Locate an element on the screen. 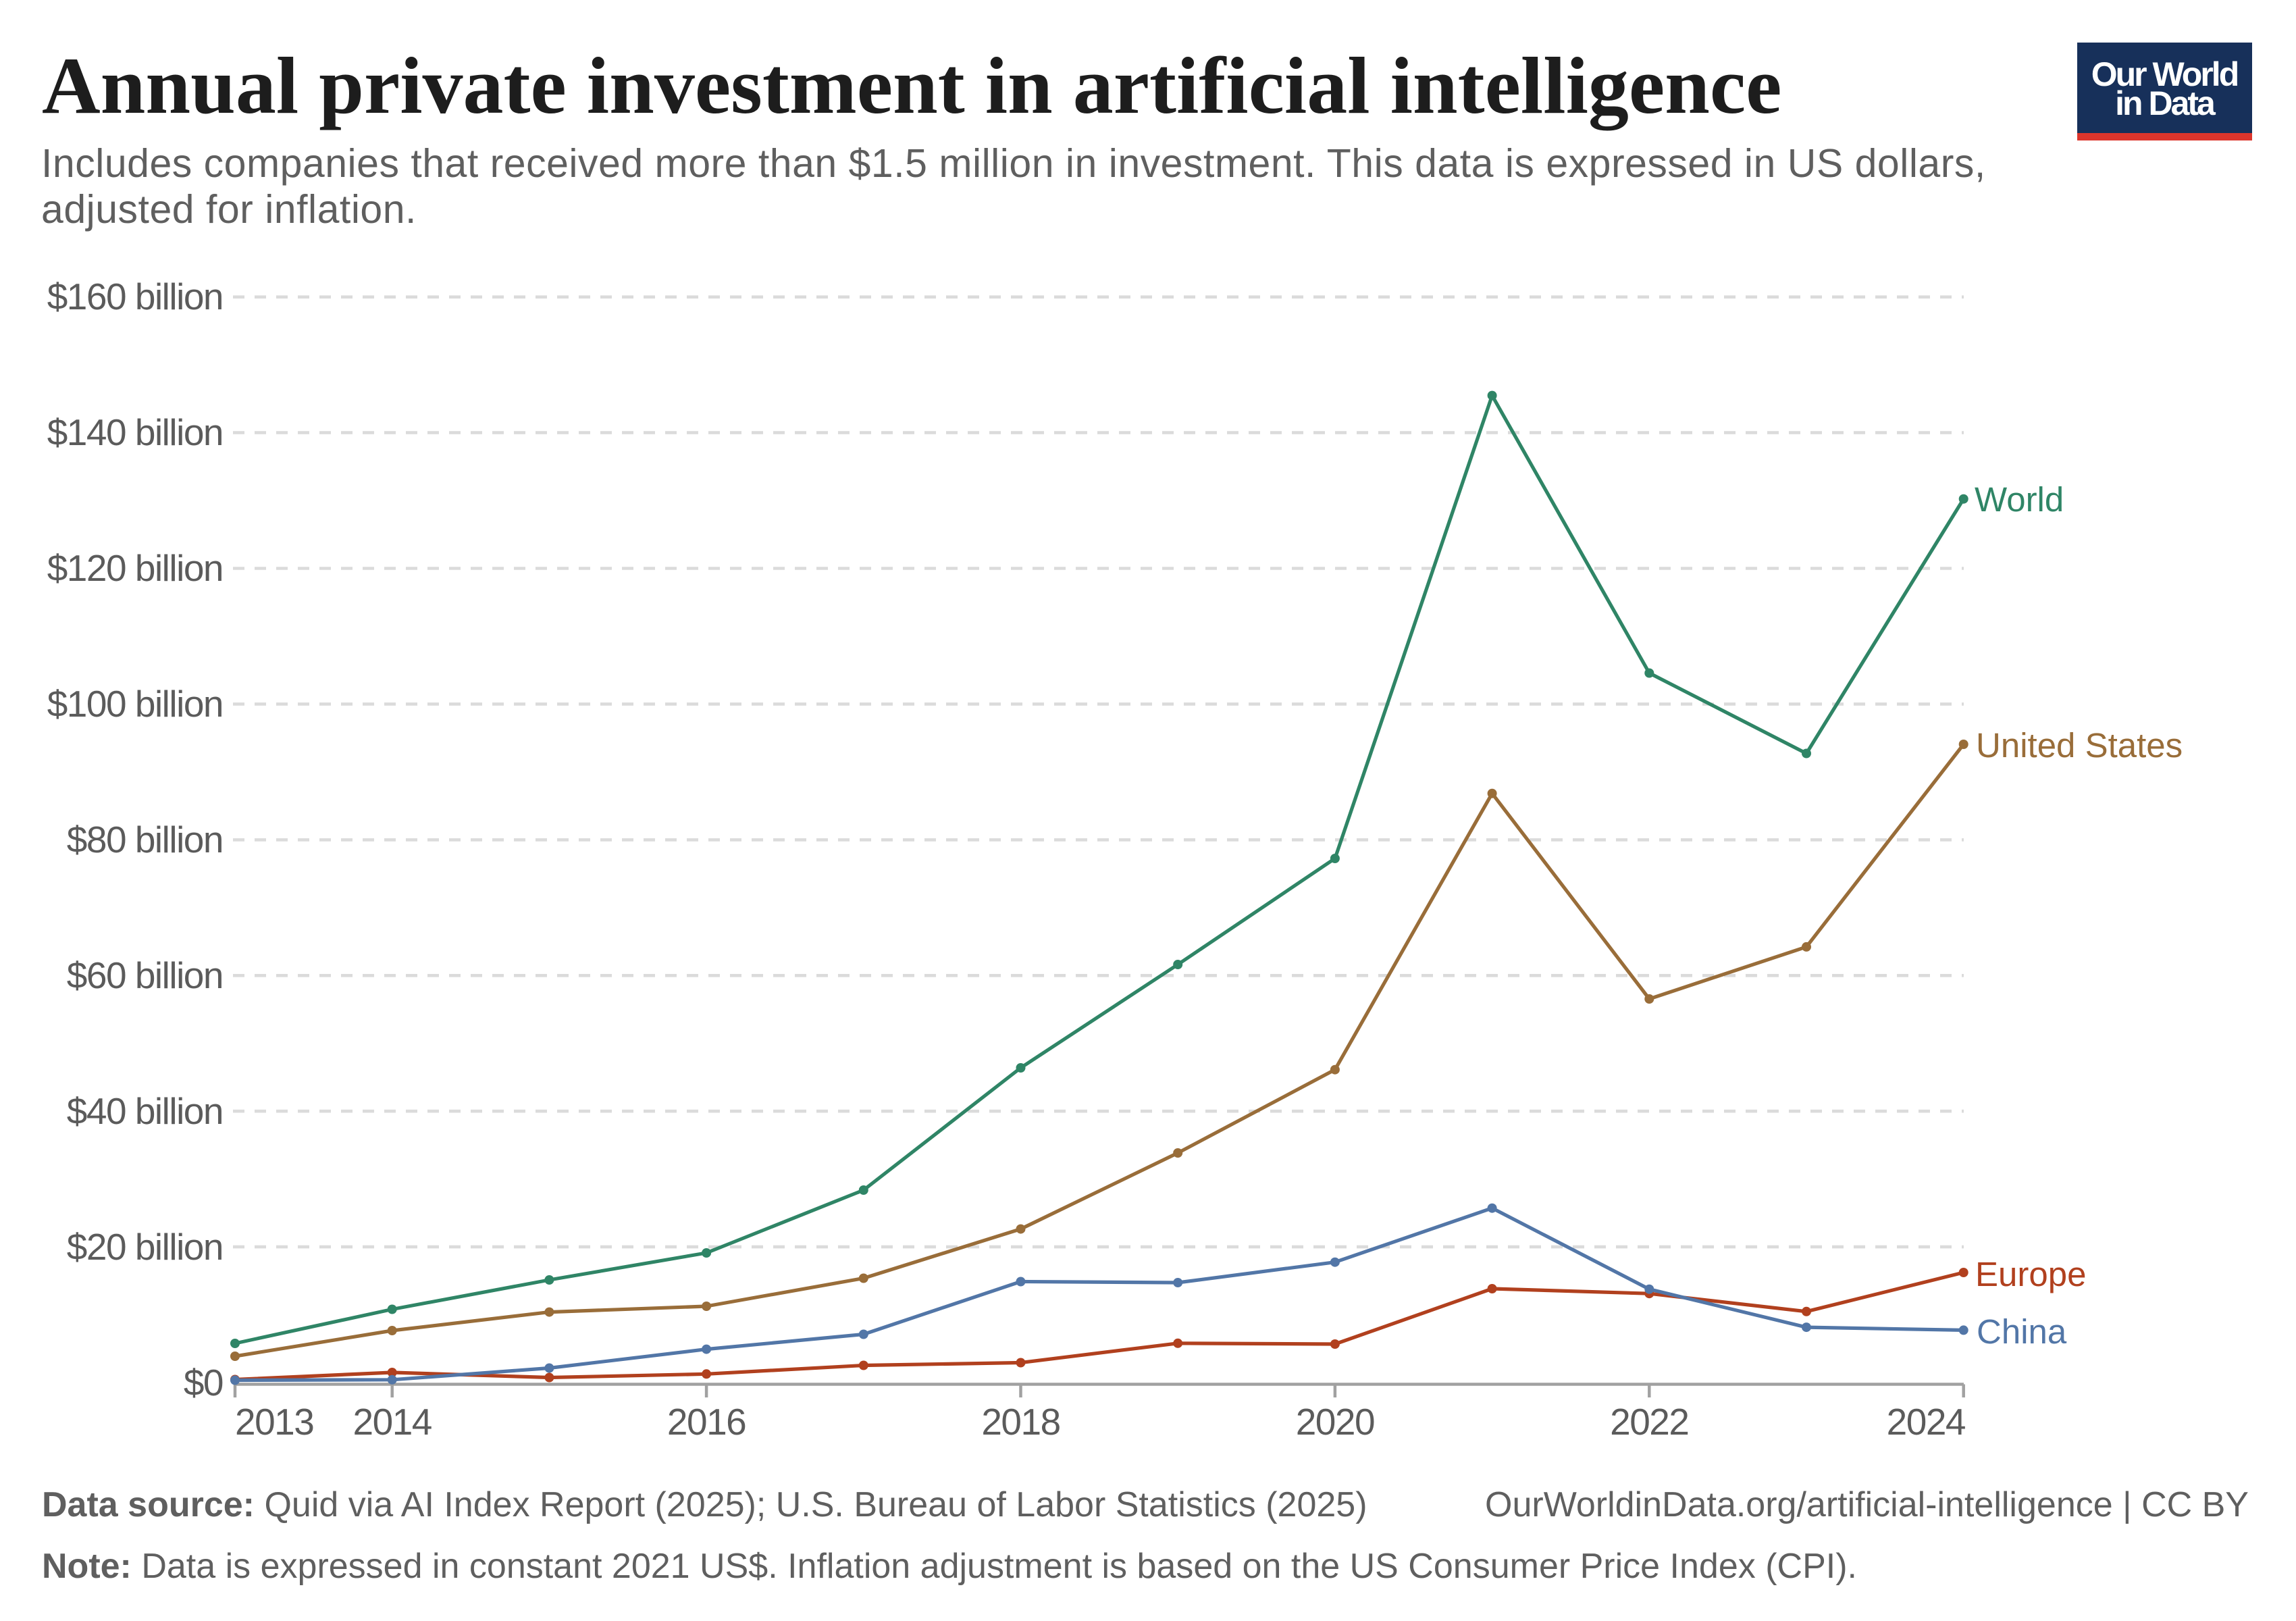  svg-text: Our World is located at coordinates (2164, 74).